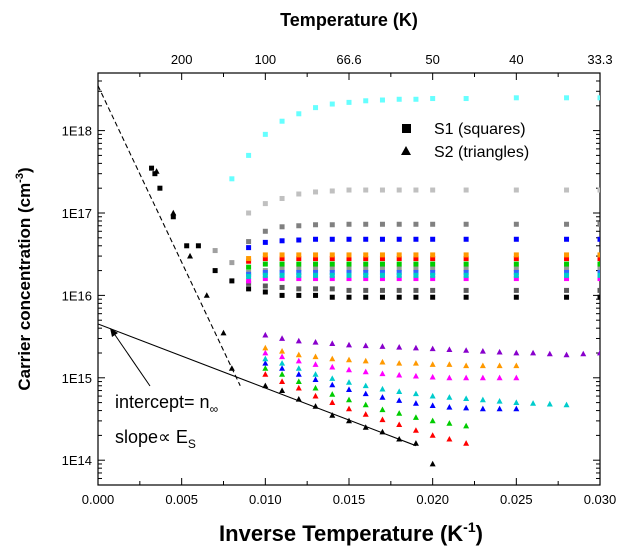 This screenshot has width=621, height=550. Describe the element at coordinates (516, 499) in the screenshot. I see `x-tick-label: 0.025` at that location.